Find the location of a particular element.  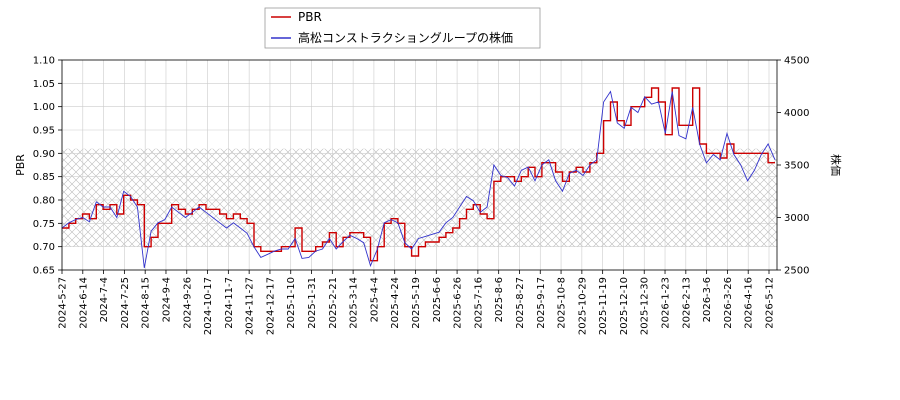

left-tick-label: 0.90 is located at coordinates (44, 154).